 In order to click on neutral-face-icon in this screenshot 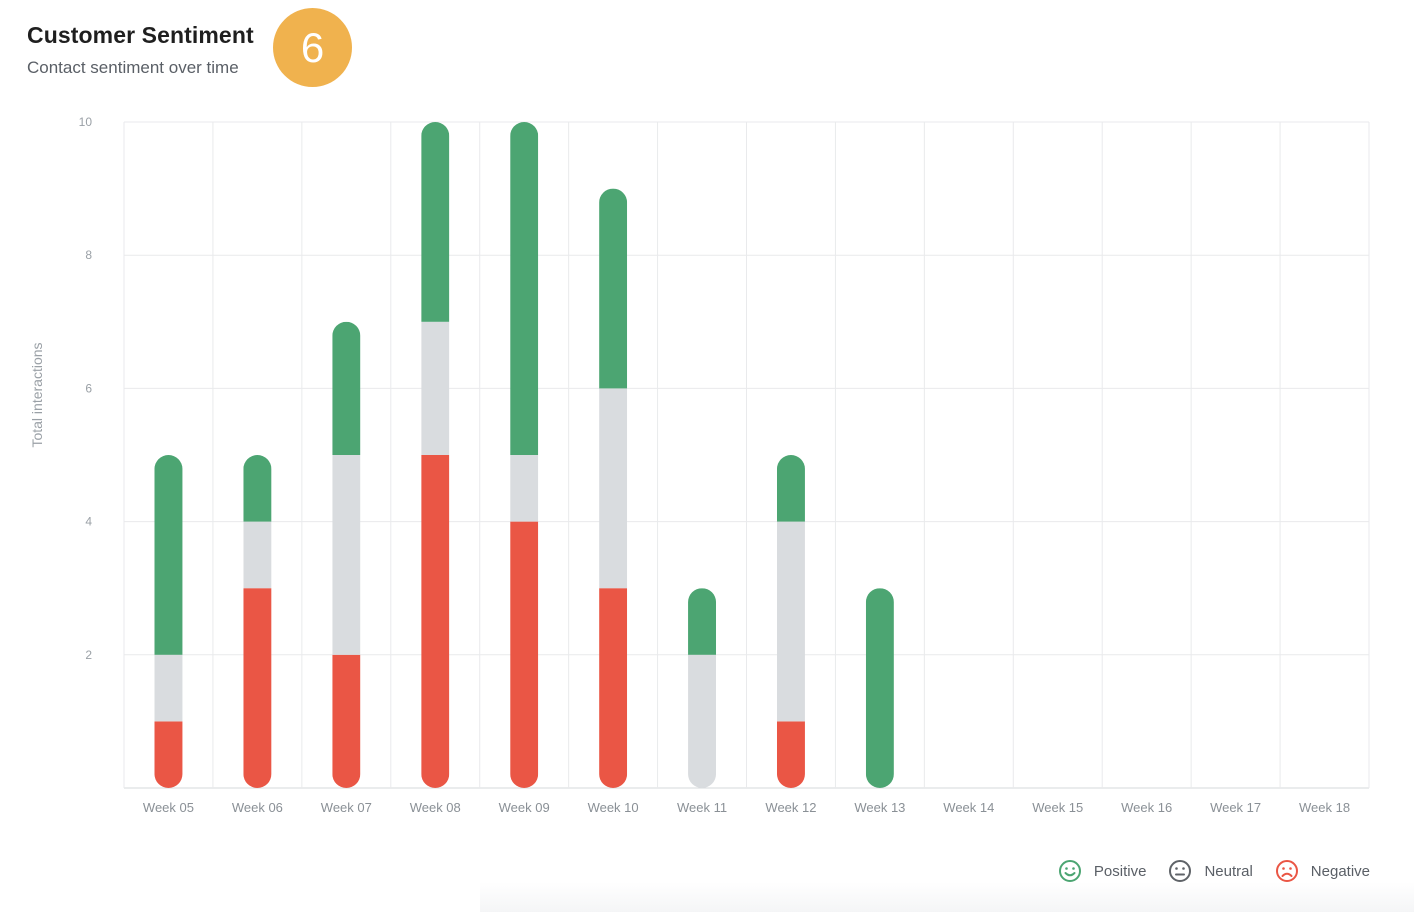, I will do `click(1180, 871)`.